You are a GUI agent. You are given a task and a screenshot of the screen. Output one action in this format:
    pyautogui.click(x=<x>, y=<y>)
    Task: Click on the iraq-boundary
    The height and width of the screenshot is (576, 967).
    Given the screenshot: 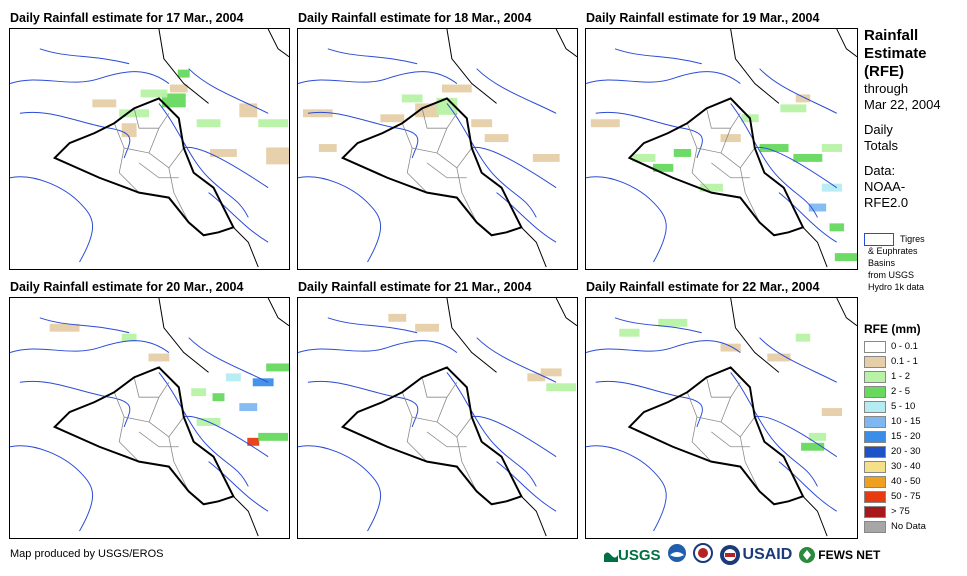 What is the action you would take?
    pyautogui.click(x=143, y=167)
    